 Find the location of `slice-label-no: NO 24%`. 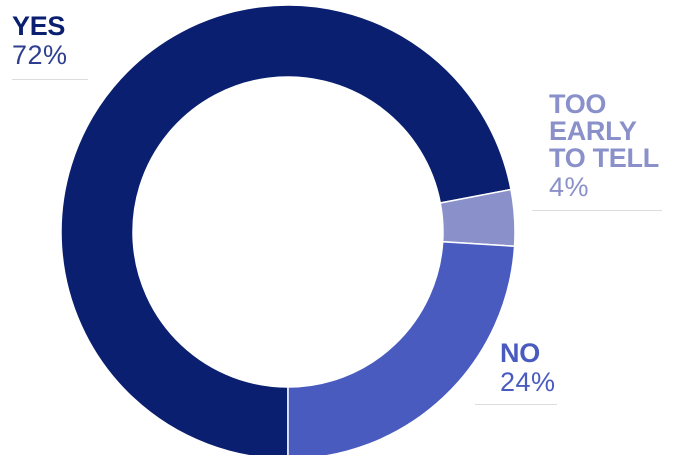

slice-label-no: NO 24% is located at coordinates (528, 368).